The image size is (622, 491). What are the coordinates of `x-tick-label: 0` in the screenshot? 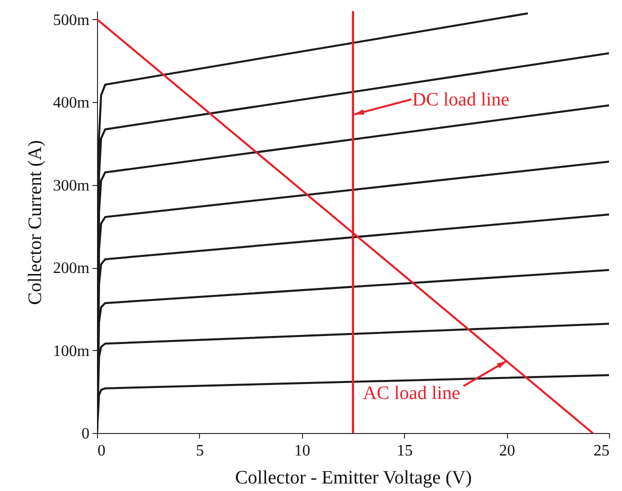 It's located at (102, 451).